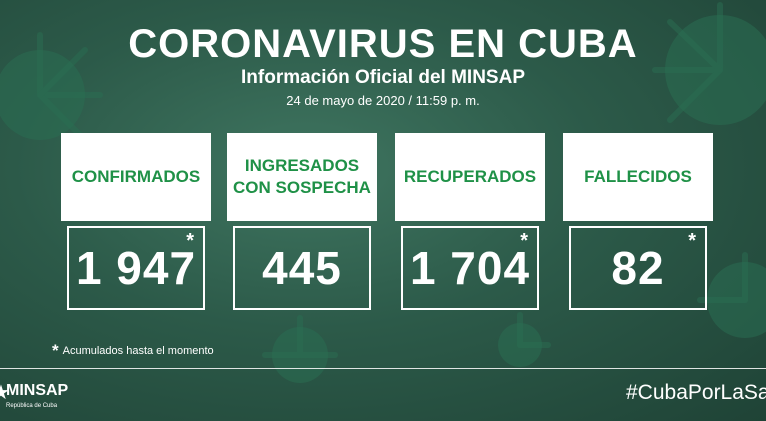 The width and height of the screenshot is (766, 421). What do you see at coordinates (470, 221) in the screenshot?
I see `card-recuperados: RECUPERADOS 1 704 *` at bounding box center [470, 221].